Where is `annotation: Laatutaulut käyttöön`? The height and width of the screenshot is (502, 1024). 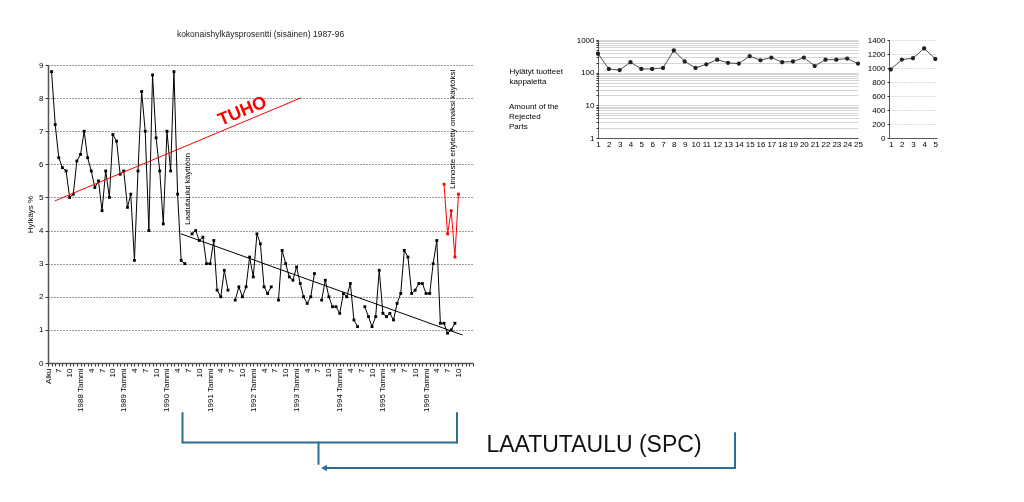
annotation: Laatutaulut käyttöön is located at coordinates (187, 188).